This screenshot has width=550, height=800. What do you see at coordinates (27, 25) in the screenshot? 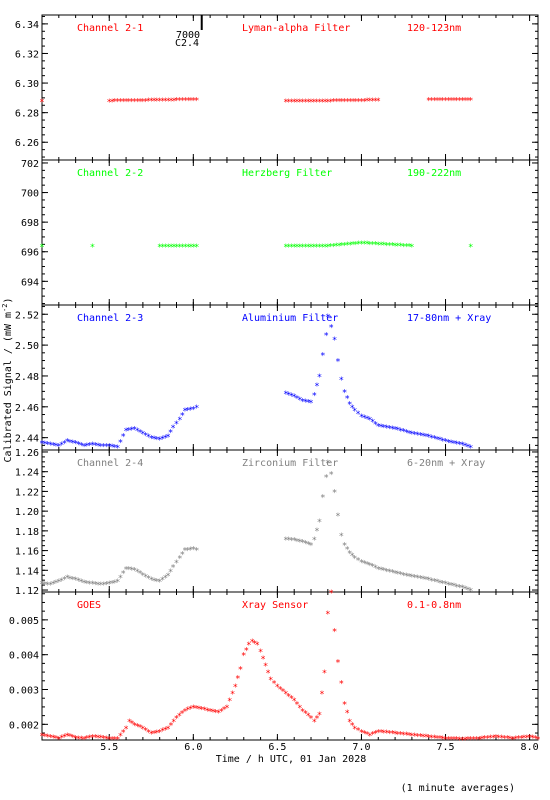
I see `y-tick-label: 6.34` at bounding box center [27, 25].